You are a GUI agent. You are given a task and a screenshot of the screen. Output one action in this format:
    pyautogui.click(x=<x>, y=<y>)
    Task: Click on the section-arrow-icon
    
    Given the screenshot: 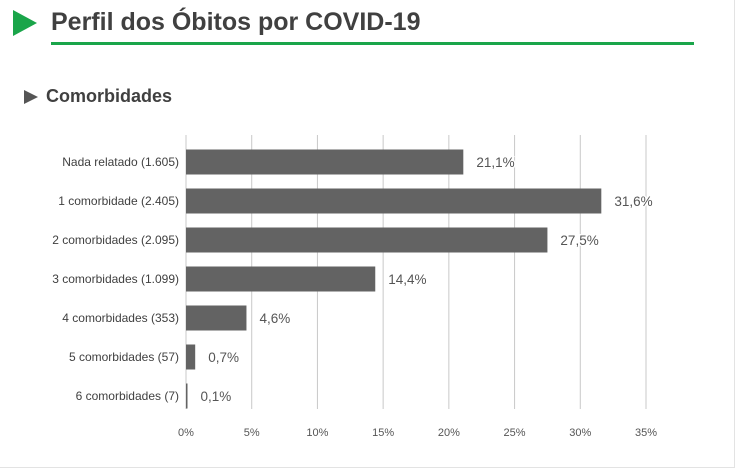 What is the action you would take?
    pyautogui.click(x=31, y=97)
    